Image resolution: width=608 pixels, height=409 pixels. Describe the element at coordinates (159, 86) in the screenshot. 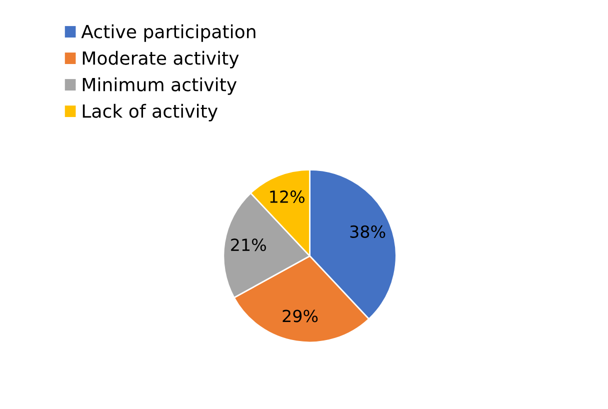

I see `legend-label: Minimum activity` at that location.